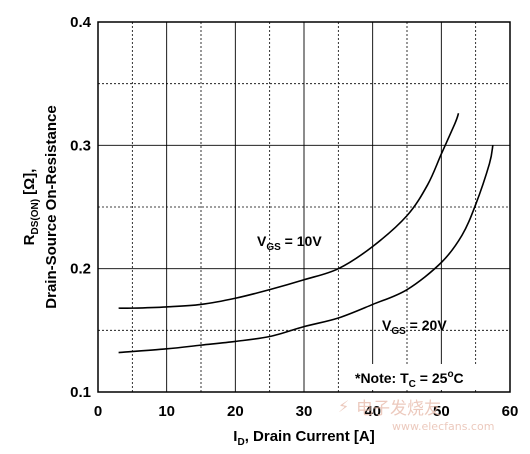  What do you see at coordinates (441, 411) in the screenshot?
I see `x-tick-label: 50` at bounding box center [441, 411].